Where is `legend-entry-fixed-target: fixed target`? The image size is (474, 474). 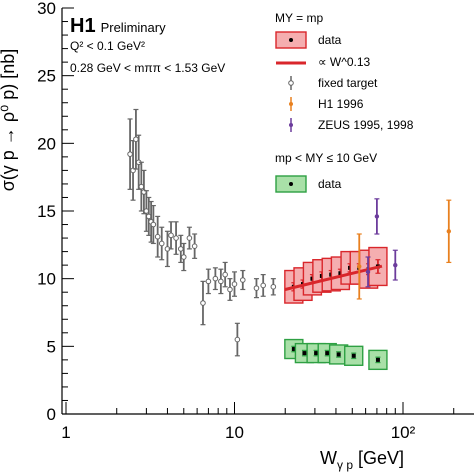
legend-entry-fixed-target: fixed target is located at coordinates (333, 83).